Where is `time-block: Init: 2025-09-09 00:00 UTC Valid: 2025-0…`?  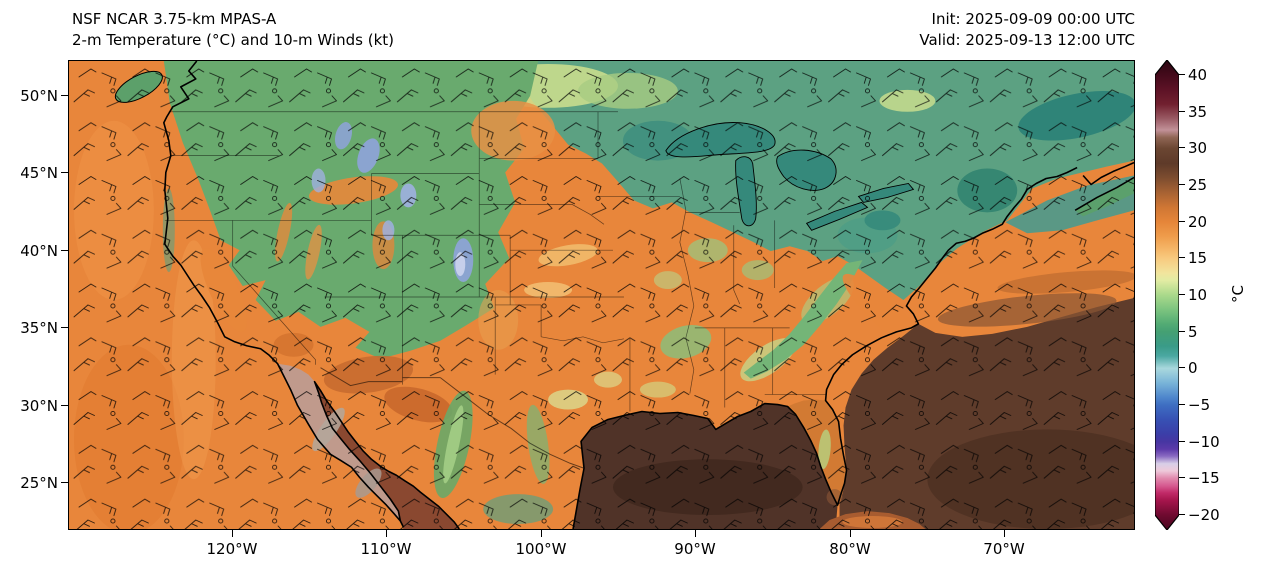
time-block: Init: 2025-09-09 00:00 UTC Valid: 2025-0… is located at coordinates (1027, 30).